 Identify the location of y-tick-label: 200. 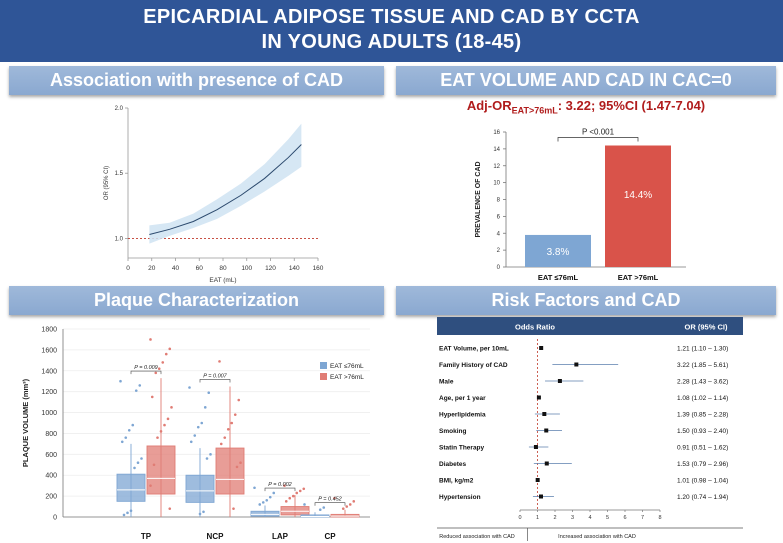
(51, 497).